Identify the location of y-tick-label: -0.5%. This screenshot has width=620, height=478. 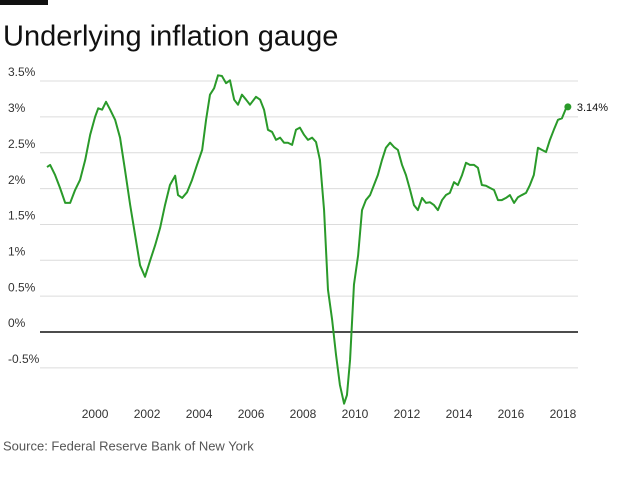
(24, 359).